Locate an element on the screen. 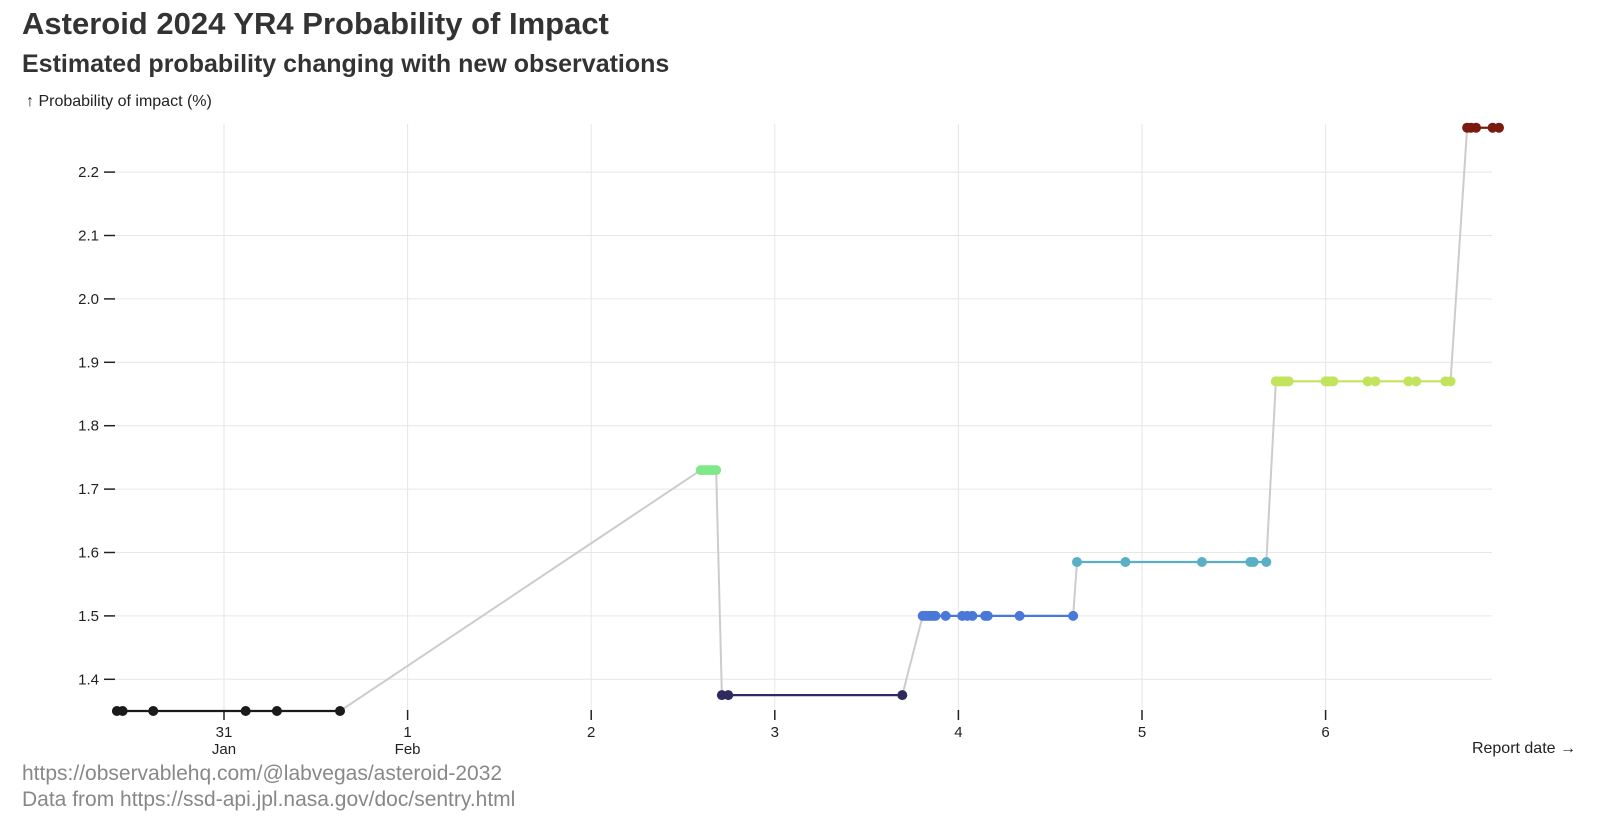 This screenshot has height=828, width=1600. y-tick-label: 1.9 is located at coordinates (88, 362).